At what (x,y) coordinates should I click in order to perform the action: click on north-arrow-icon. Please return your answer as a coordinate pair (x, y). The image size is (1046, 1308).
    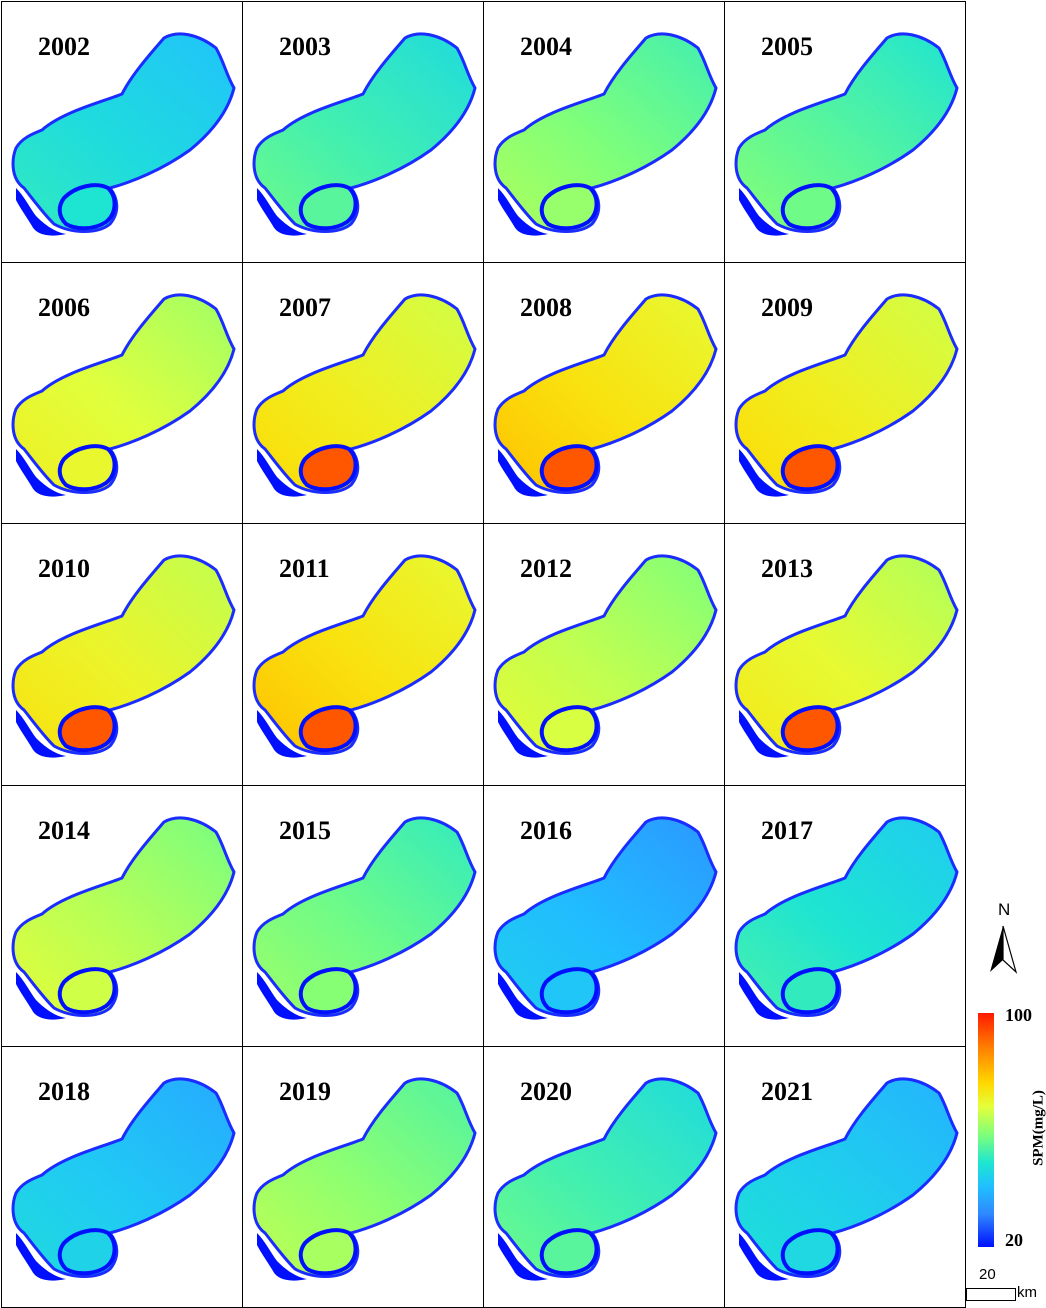
    Looking at the image, I should click on (1004, 940).